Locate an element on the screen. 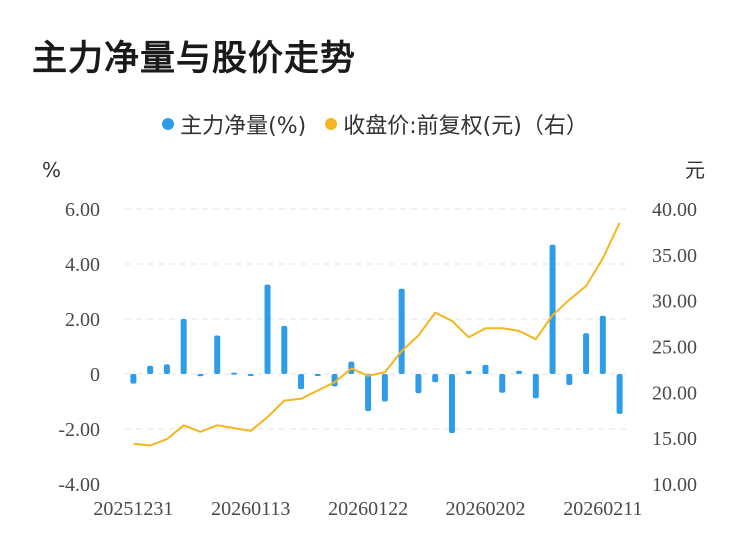 The width and height of the screenshot is (750, 558). x-axis-ticks: 20251231 20260113 20260122 20260202 20260211 is located at coordinates (367, 509).